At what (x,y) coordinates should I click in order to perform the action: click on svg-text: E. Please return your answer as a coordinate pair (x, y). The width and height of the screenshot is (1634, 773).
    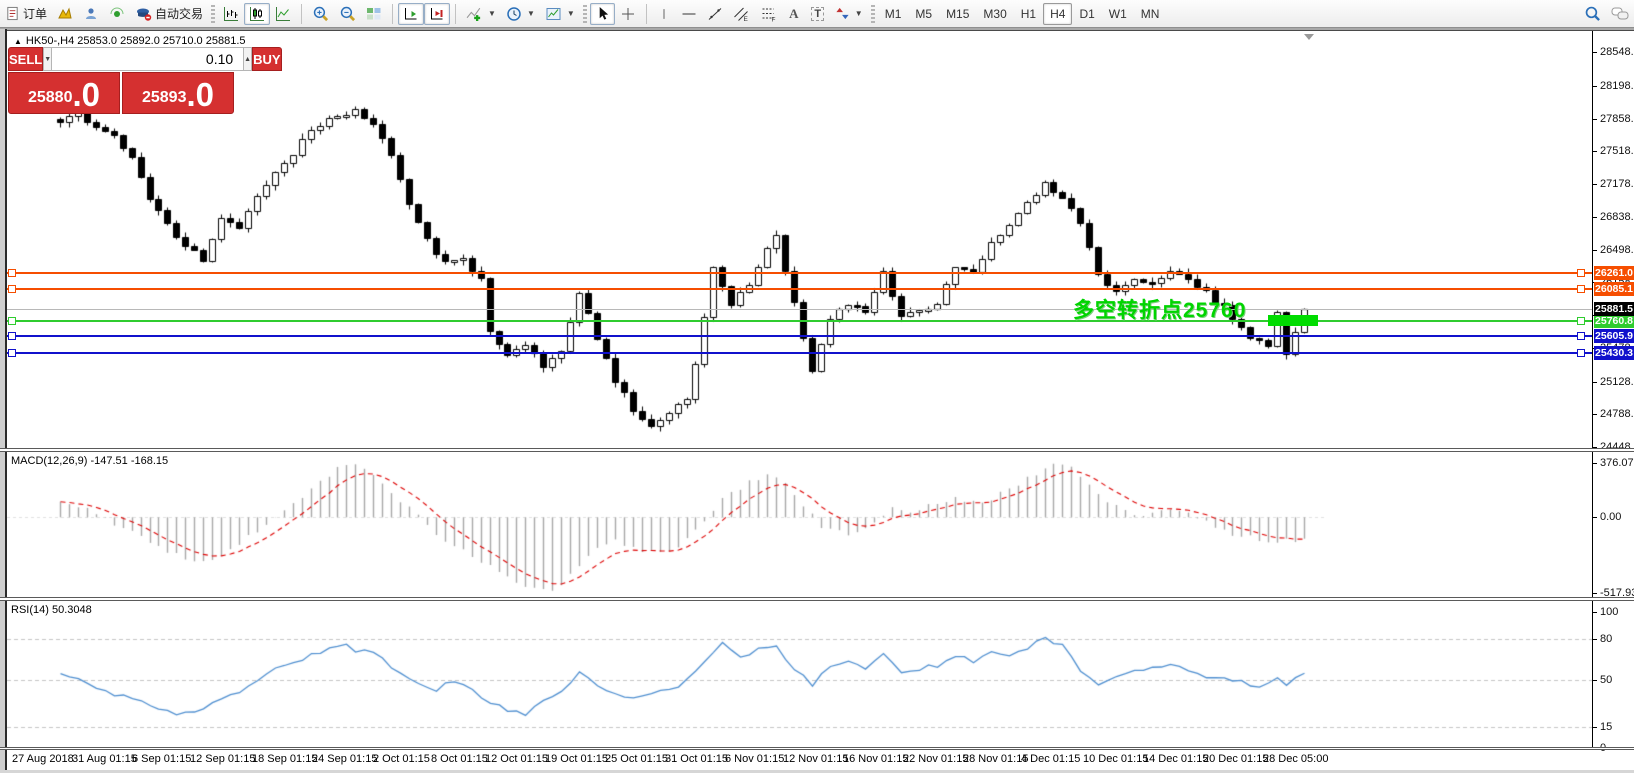
    Looking at the image, I should click on (745, 19).